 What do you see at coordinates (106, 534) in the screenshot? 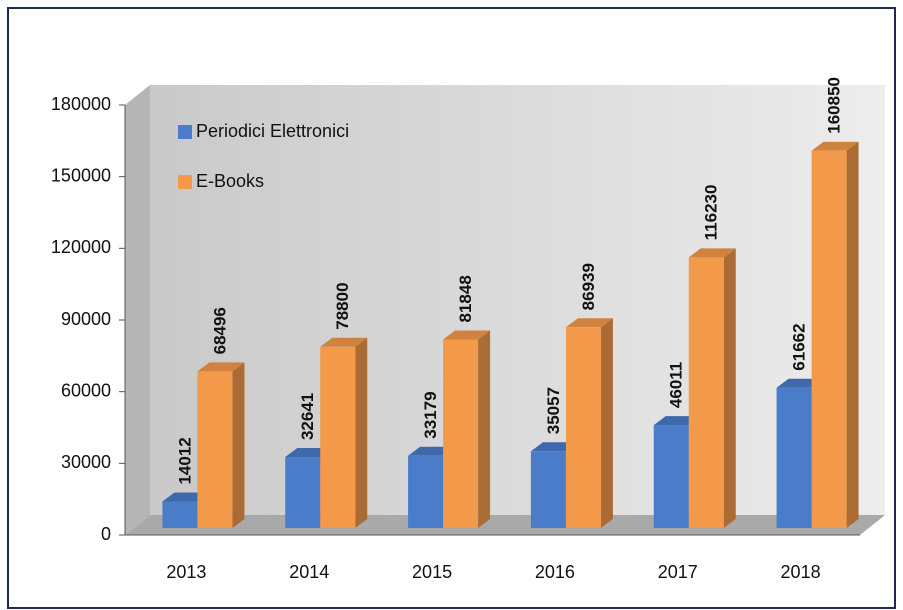
I see `y-tick-label: 0` at bounding box center [106, 534].